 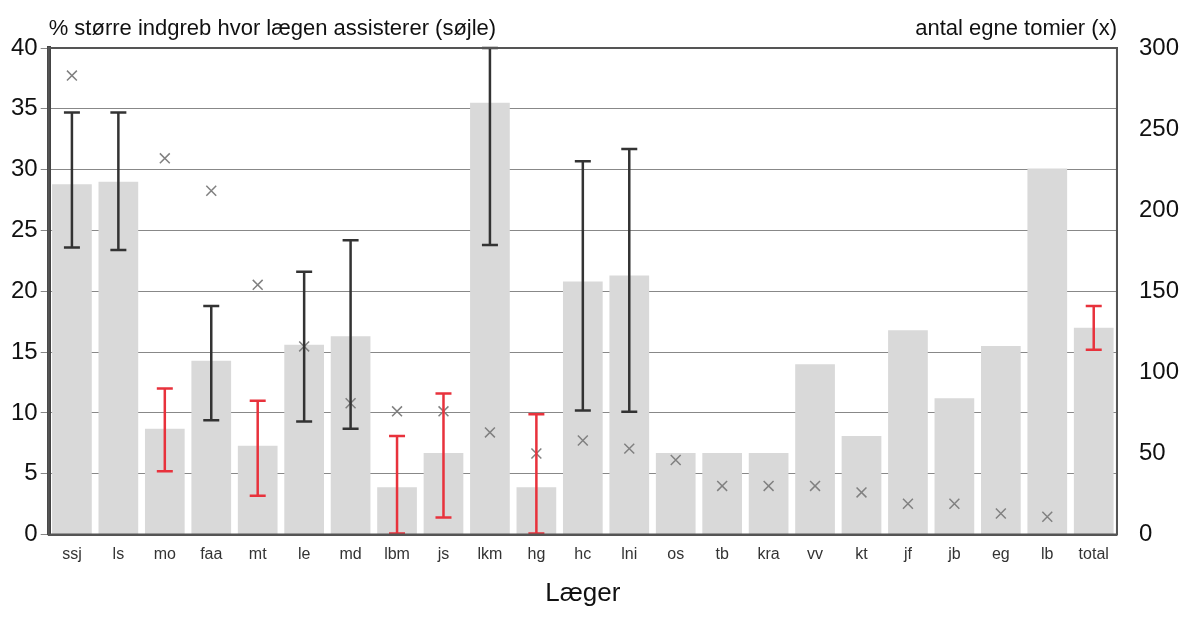 I want to click on y2-axis-title: antal egne tomier (x), so click(x=1016, y=28).